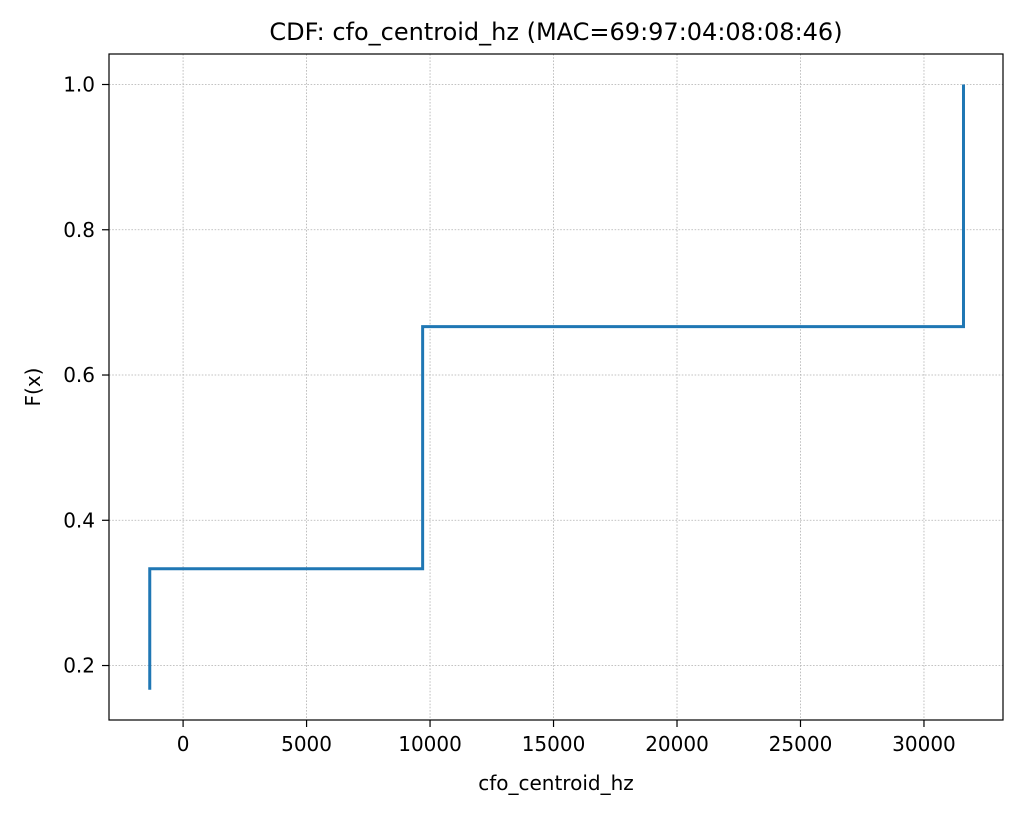 The height and width of the screenshot is (815, 1020). Describe the element at coordinates (430, 744) in the screenshot. I see `x-tick-label: 10000` at that location.